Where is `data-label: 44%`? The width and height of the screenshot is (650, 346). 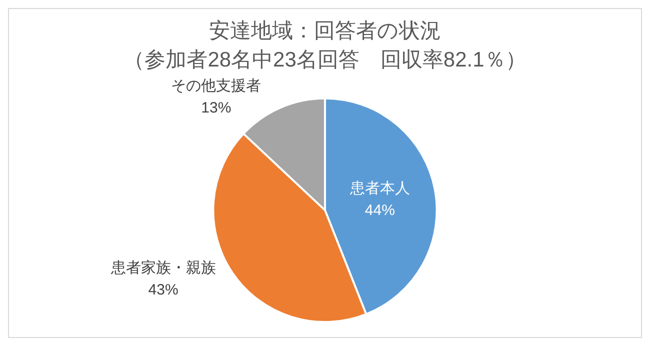
data-label: 44% is located at coordinates (379, 210).